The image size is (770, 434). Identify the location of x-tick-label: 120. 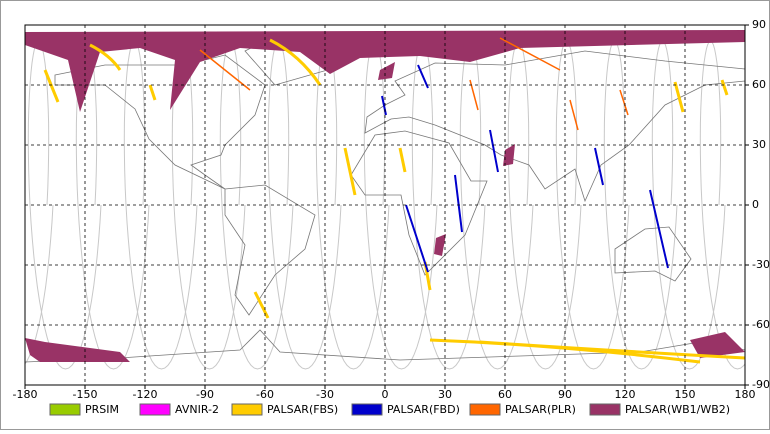
(625, 394).